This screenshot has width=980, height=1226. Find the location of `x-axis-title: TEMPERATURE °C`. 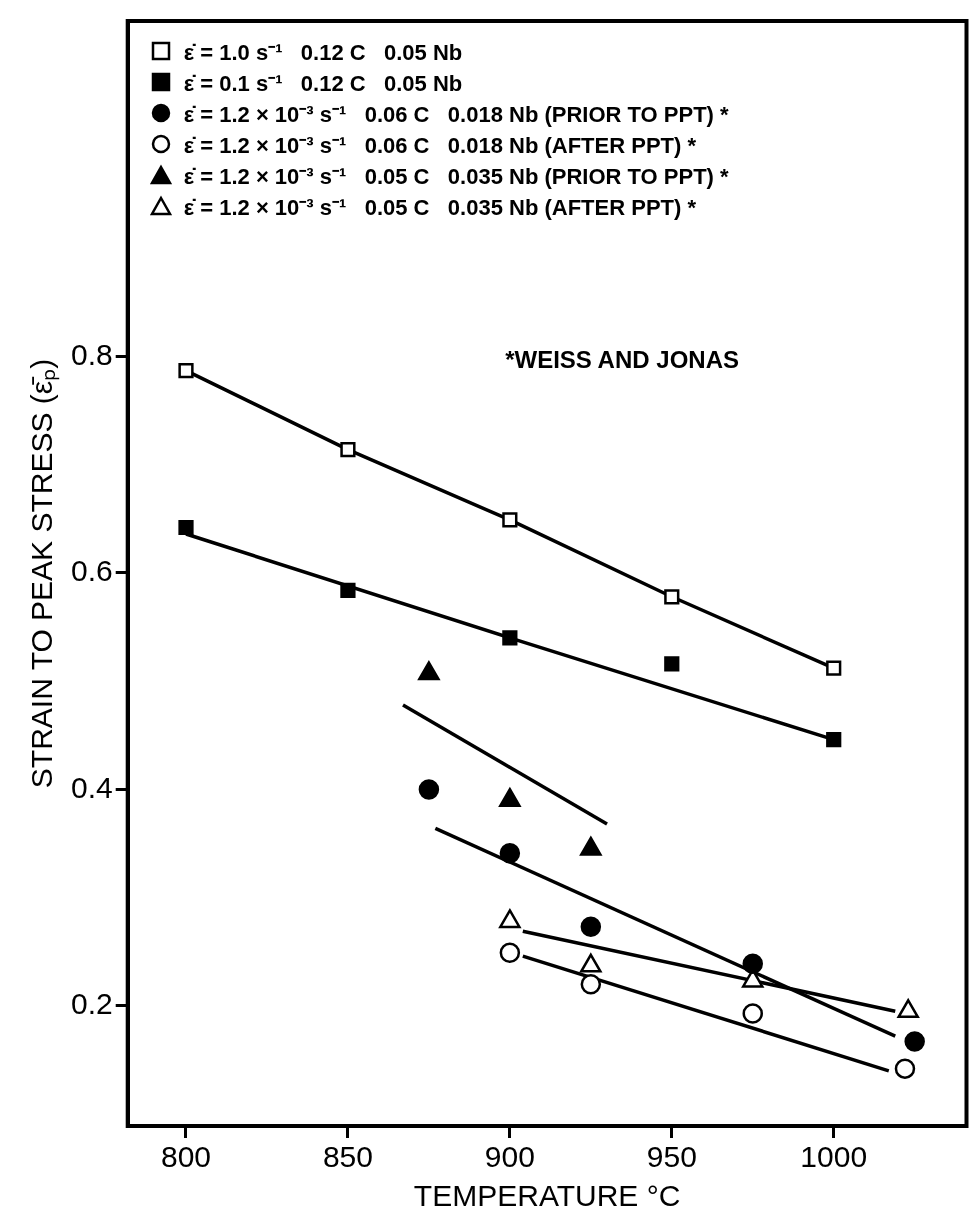

x-axis-title: TEMPERATURE °C is located at coordinates (547, 1196).